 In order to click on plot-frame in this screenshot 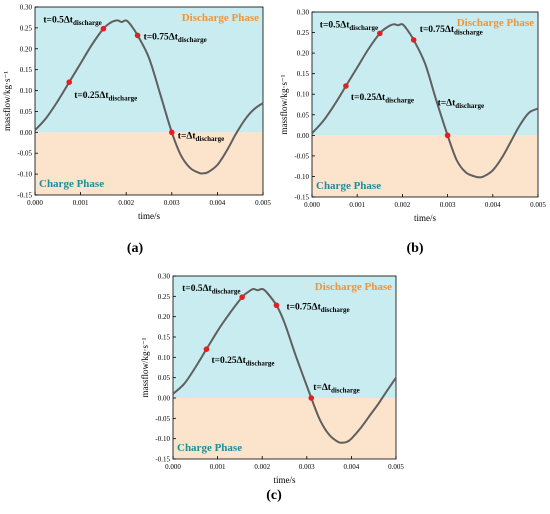, I will do `click(284, 367)`.